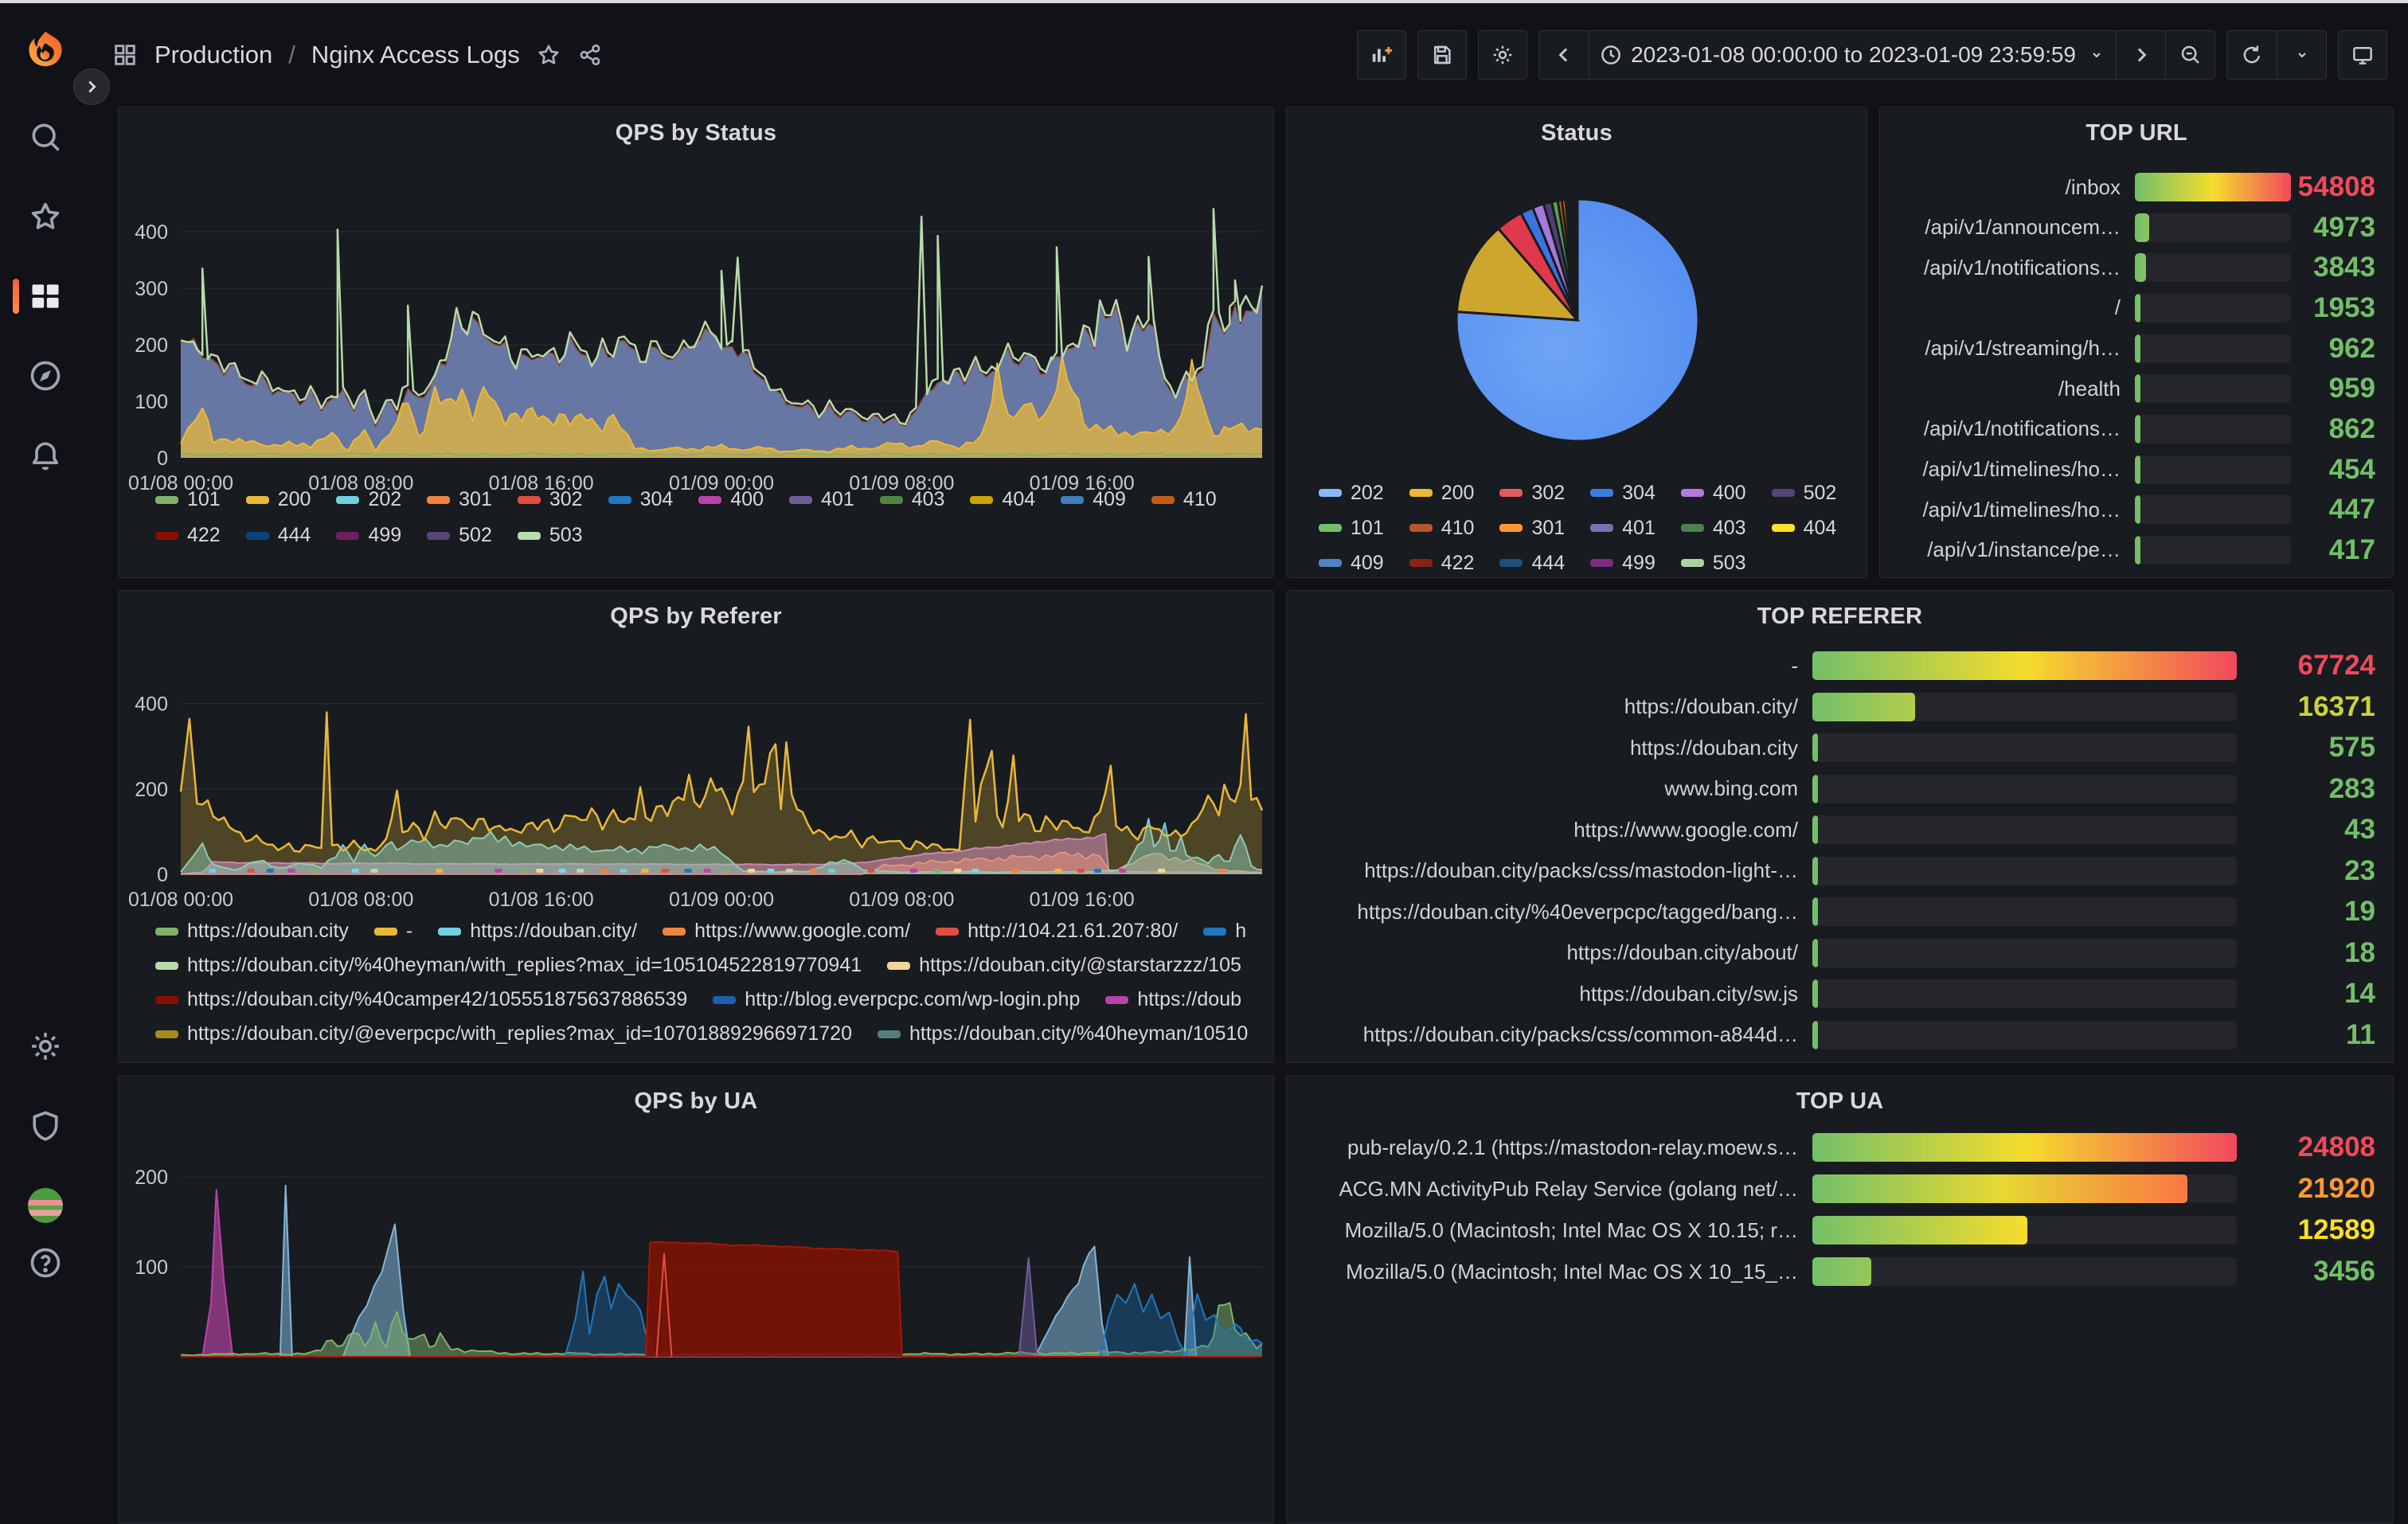 Image resolution: width=2408 pixels, height=1524 pixels. What do you see at coordinates (1073, 931) in the screenshot?
I see `legend-label: http://104.21.61.207:80/` at bounding box center [1073, 931].